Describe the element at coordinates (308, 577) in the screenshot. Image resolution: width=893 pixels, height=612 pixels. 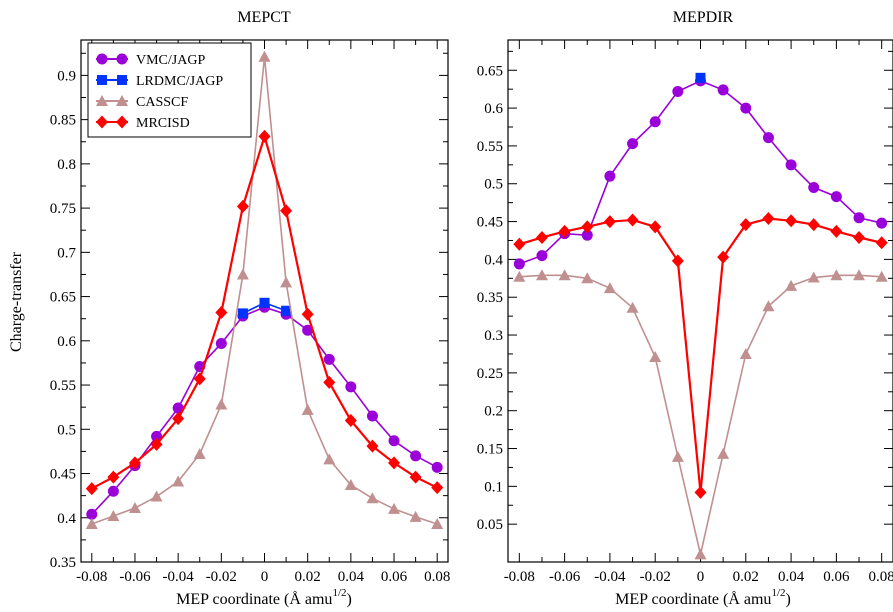
I see `mepct-x-tick-label: 0.02` at that location.